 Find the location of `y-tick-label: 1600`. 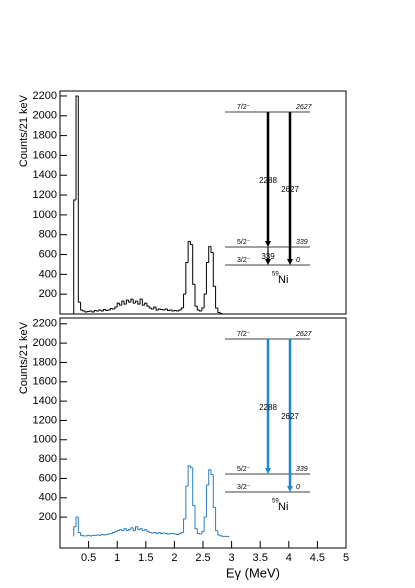

y-tick-label: 1600 is located at coordinates (45, 382).